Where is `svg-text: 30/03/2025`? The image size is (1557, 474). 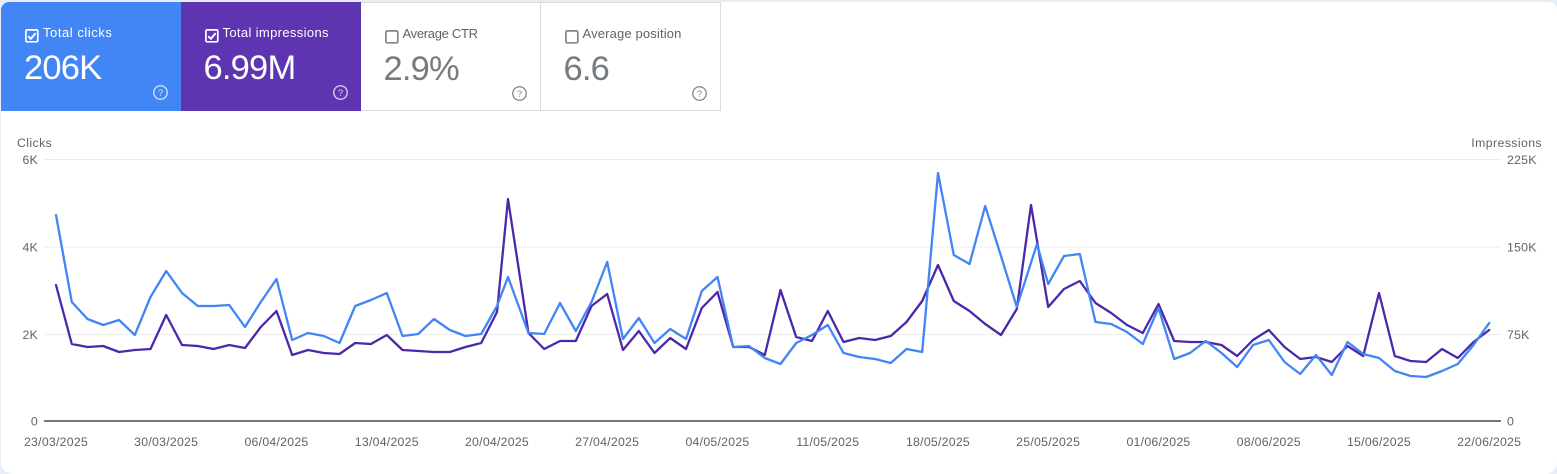
svg-text: 30/03/2025 is located at coordinates (166, 442).